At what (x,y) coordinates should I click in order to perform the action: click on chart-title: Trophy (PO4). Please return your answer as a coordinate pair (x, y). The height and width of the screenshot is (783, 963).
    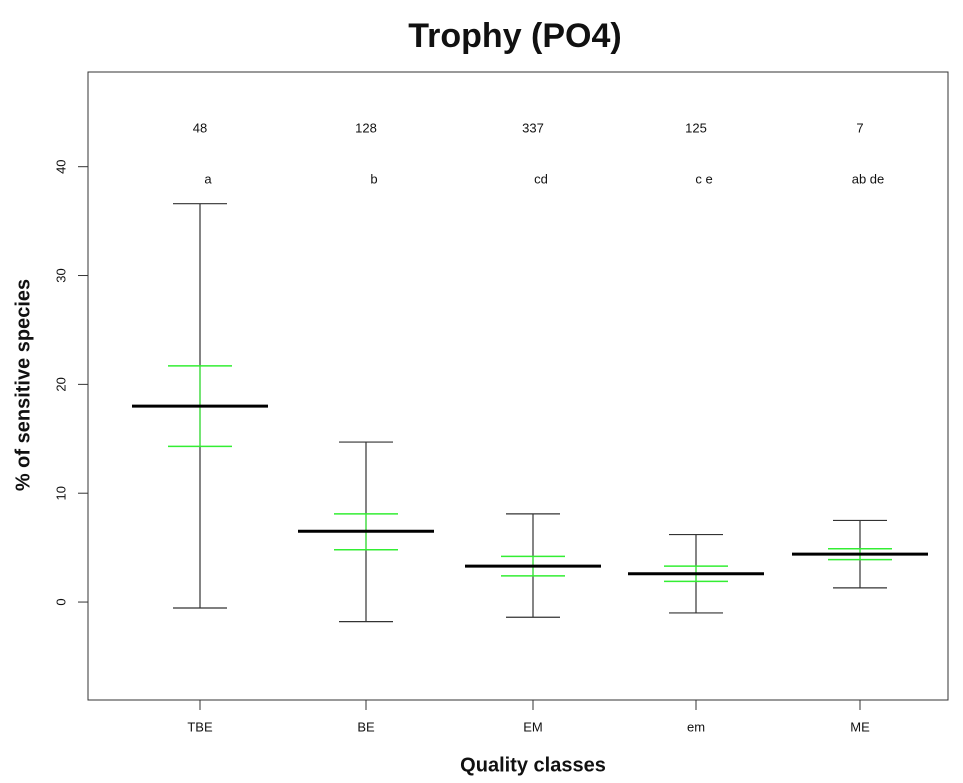
    Looking at the image, I should click on (514, 36).